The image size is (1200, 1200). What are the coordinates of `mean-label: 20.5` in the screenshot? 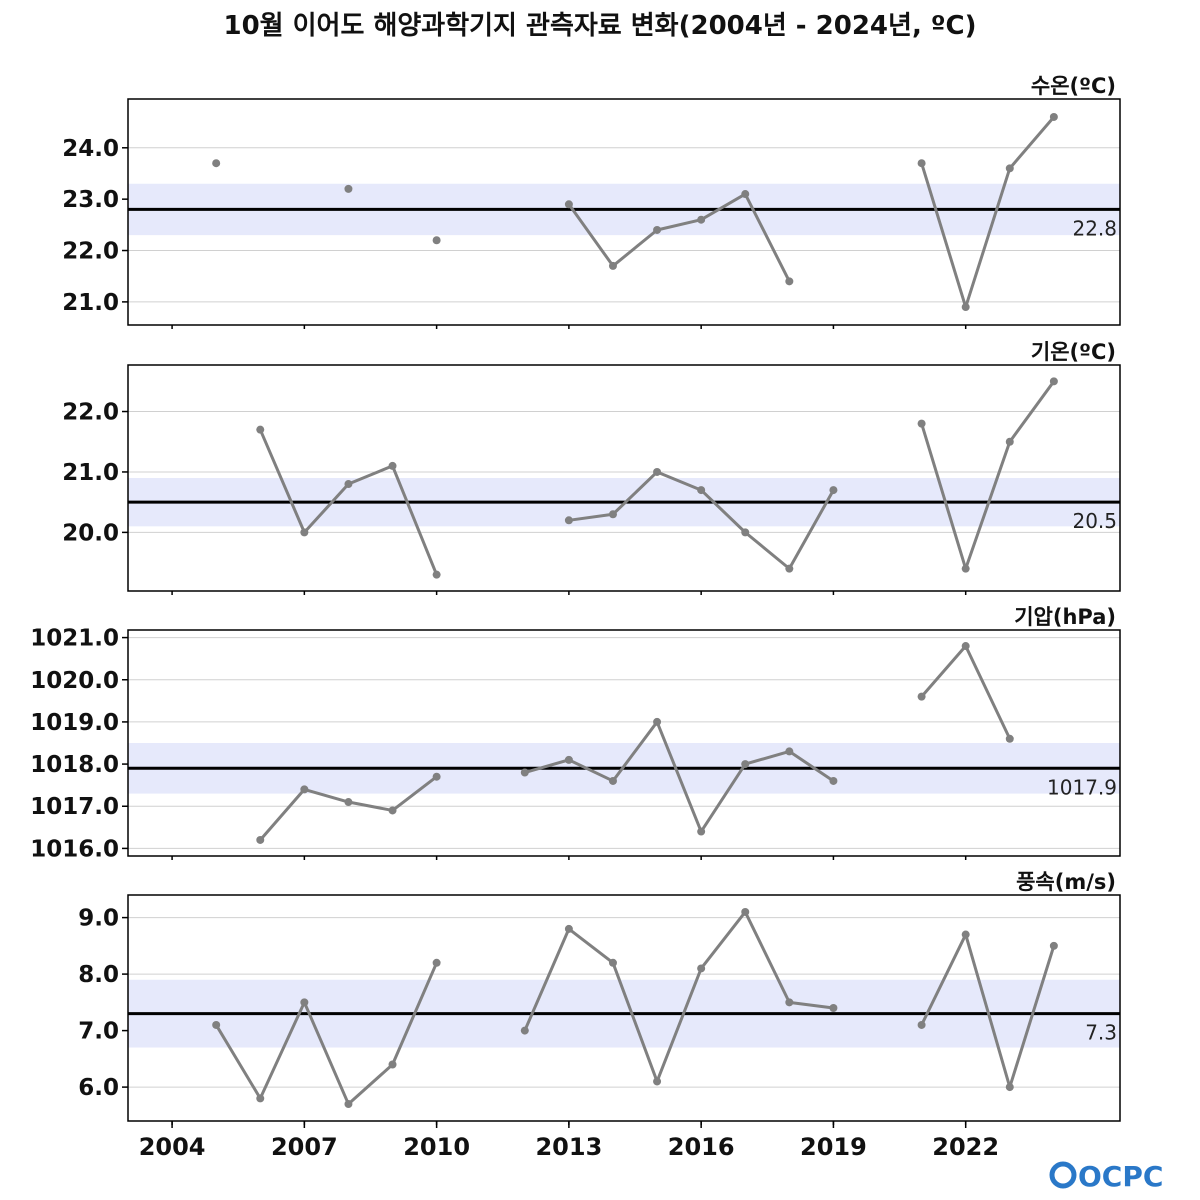 It's located at (1094, 521).